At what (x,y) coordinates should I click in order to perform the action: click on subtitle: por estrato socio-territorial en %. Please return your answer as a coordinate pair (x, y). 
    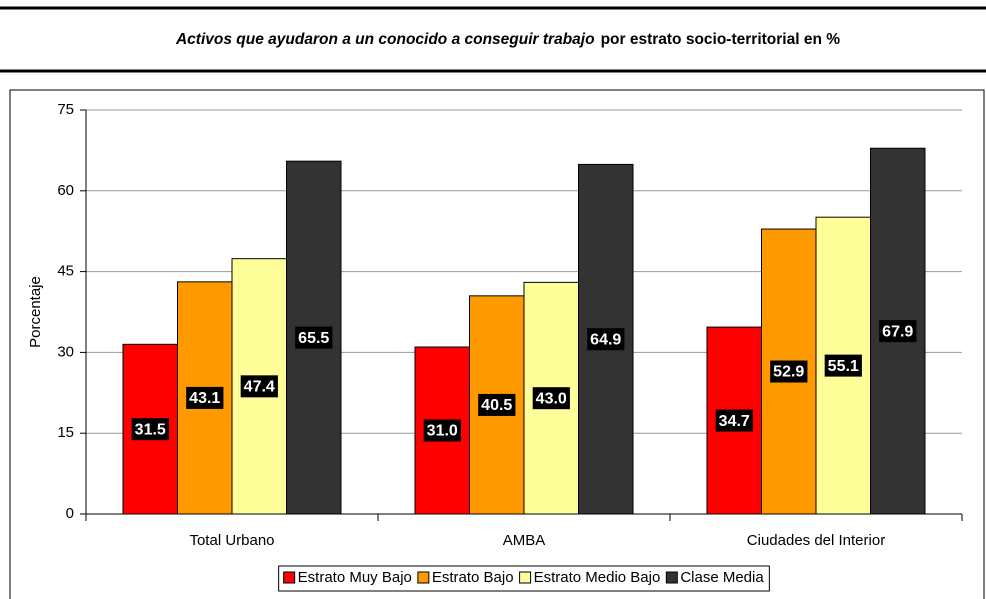
    Looking at the image, I should click on (721, 39).